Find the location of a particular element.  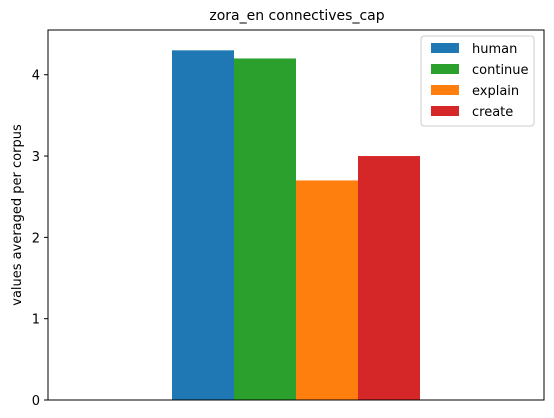

legend-label-explain: explain is located at coordinates (495, 91).